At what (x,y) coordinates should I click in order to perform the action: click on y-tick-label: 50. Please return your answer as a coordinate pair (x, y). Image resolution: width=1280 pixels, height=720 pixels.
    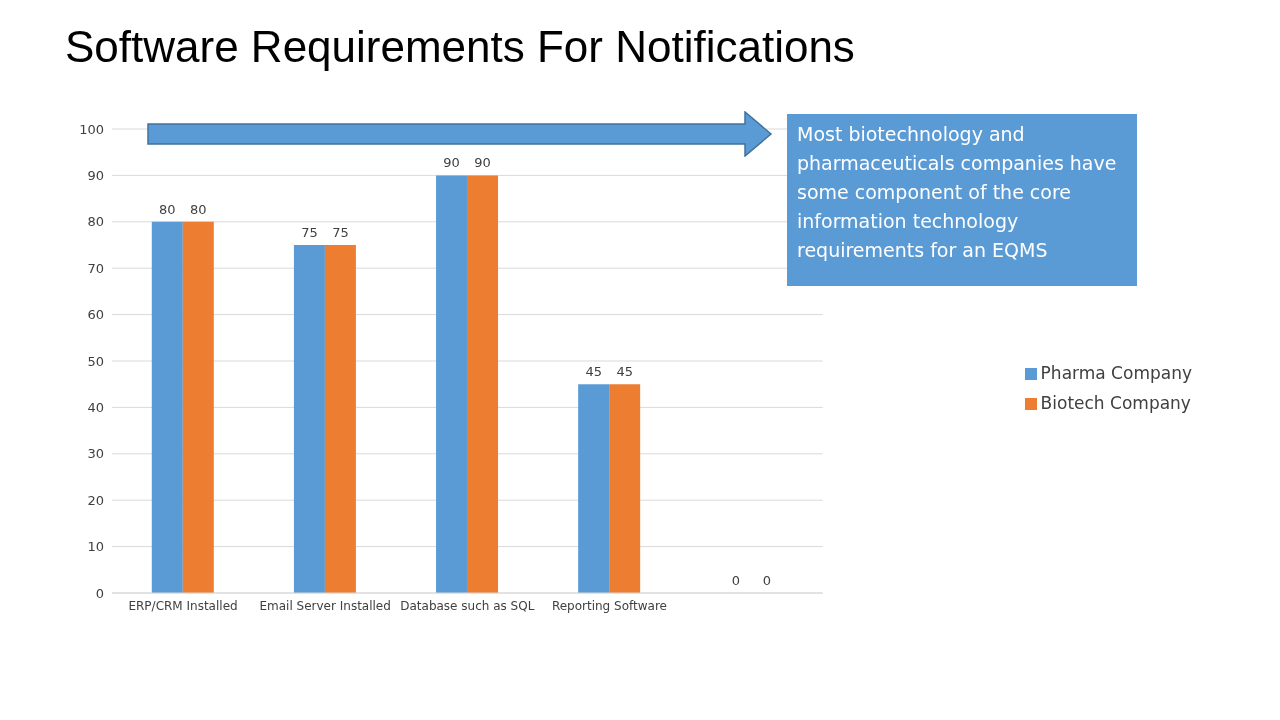
    Looking at the image, I should click on (95, 361).